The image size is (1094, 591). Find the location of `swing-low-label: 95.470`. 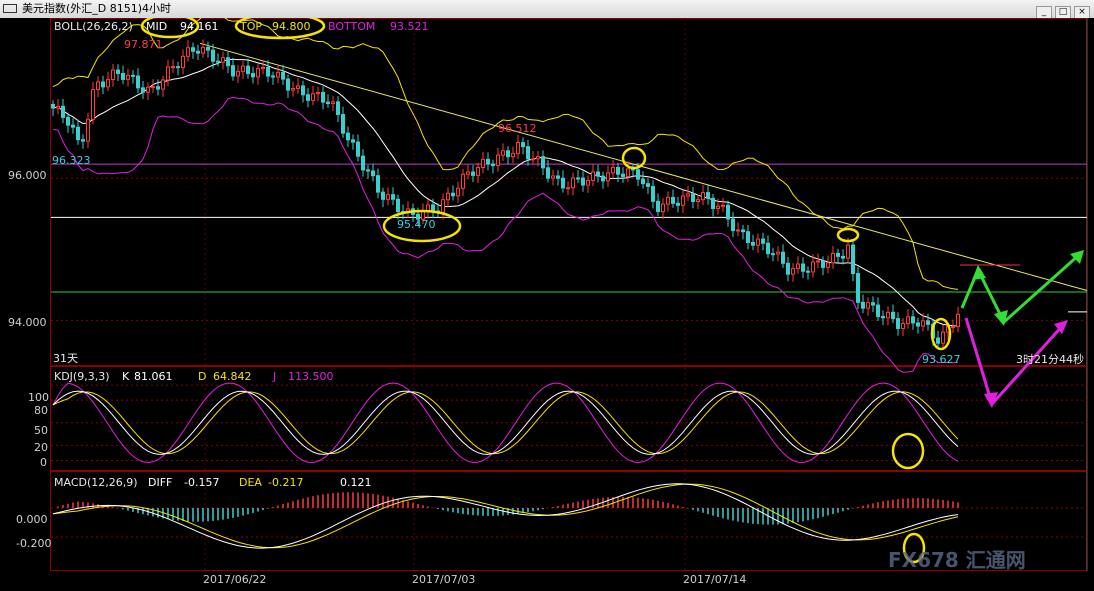

swing-low-label: 95.470 is located at coordinates (416, 224).